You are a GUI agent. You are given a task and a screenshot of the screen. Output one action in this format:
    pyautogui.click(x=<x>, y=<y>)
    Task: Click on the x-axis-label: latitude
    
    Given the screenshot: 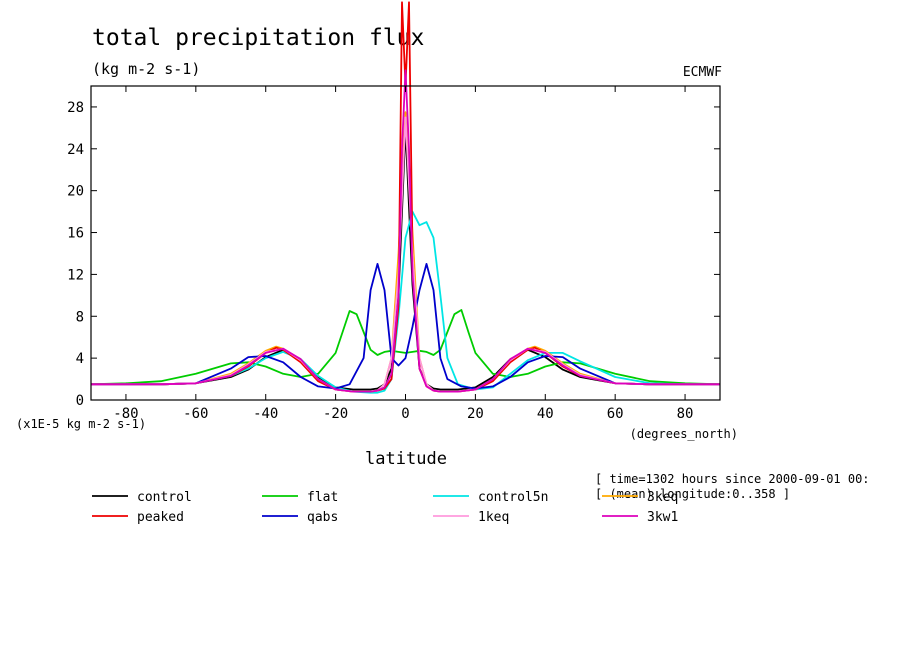 What is the action you would take?
    pyautogui.click(x=406, y=459)
    